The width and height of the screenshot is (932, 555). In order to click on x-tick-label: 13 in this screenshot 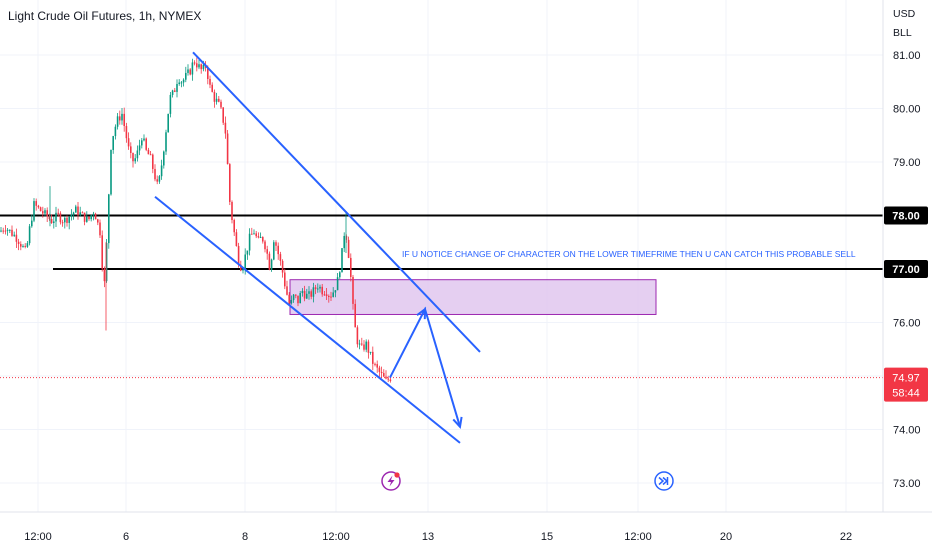, I will do `click(428, 537)`.